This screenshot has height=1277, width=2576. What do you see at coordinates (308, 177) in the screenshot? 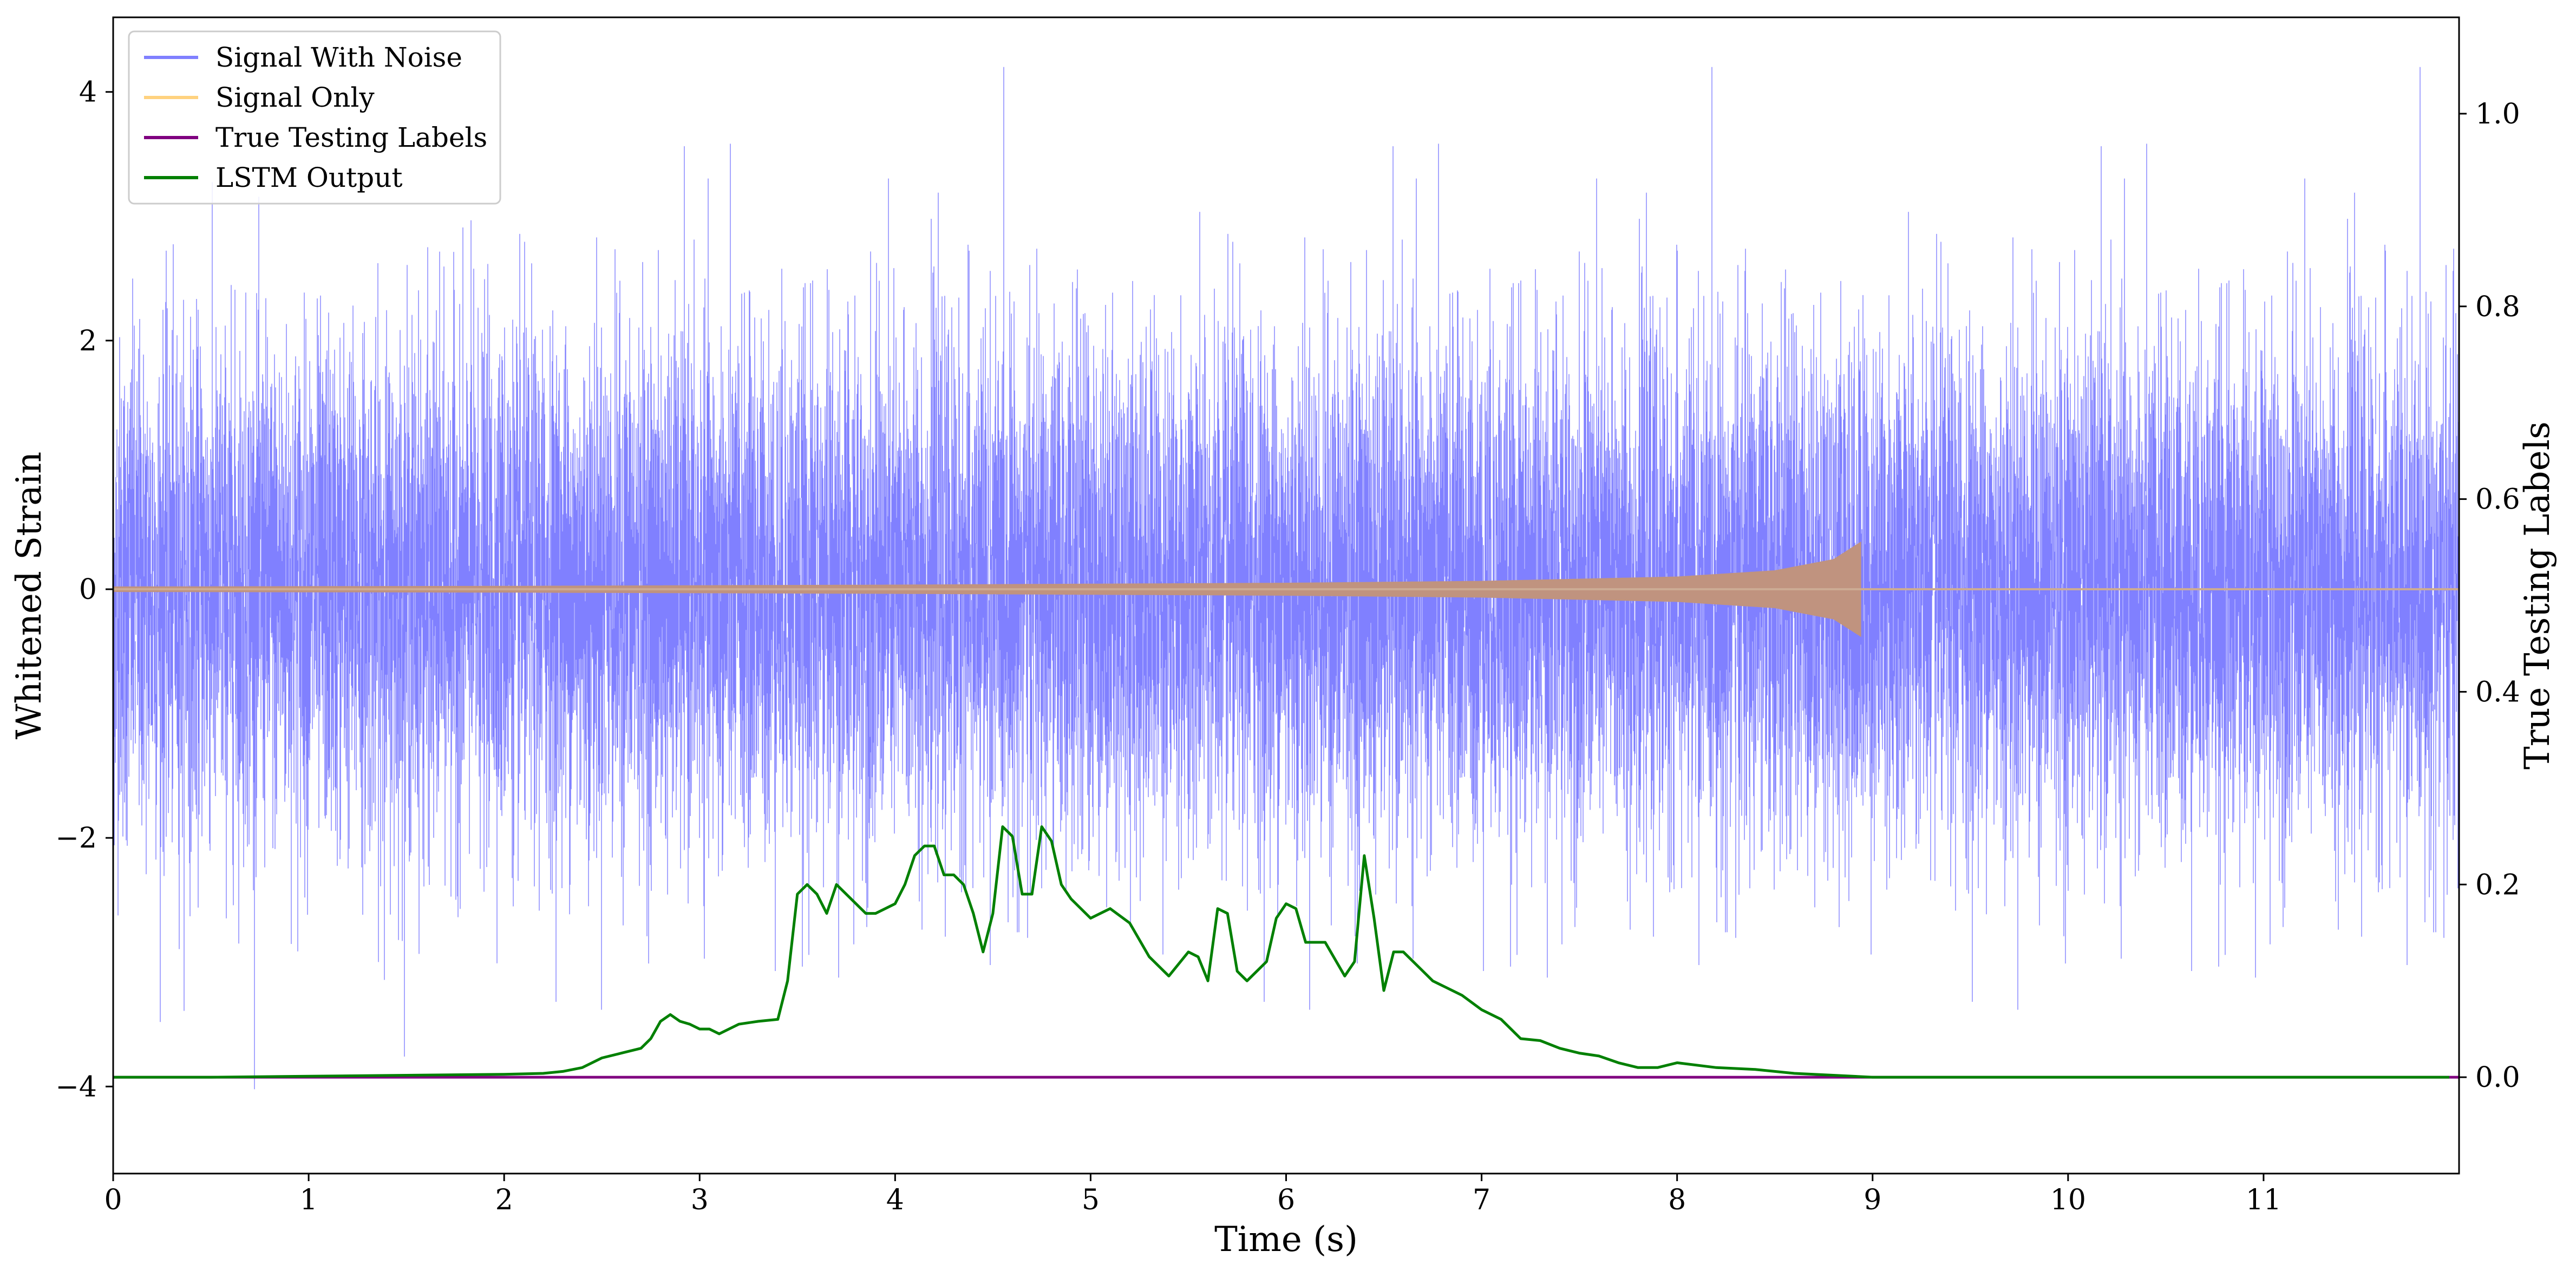
I see `legend-label-lstm-output: LSTM Output` at bounding box center [308, 177].